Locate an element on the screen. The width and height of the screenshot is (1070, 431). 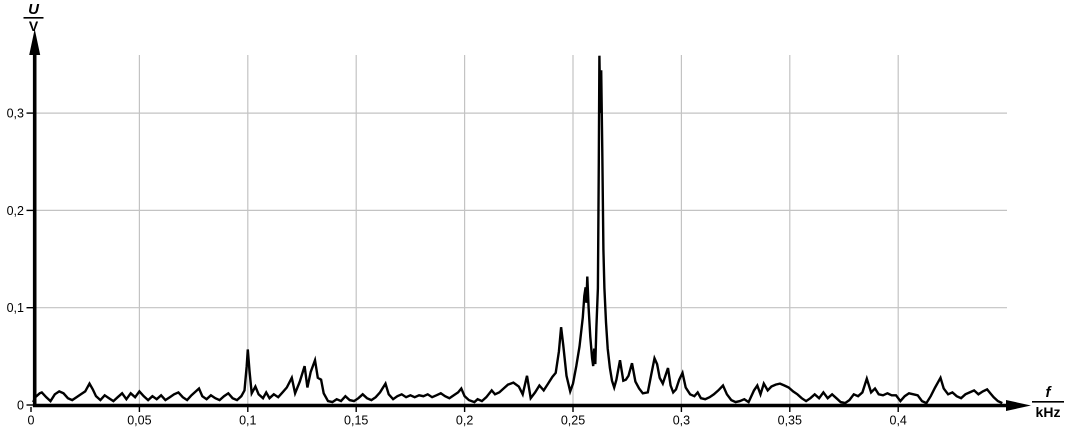
x-tick-label: 0,15 is located at coordinates (356, 421).